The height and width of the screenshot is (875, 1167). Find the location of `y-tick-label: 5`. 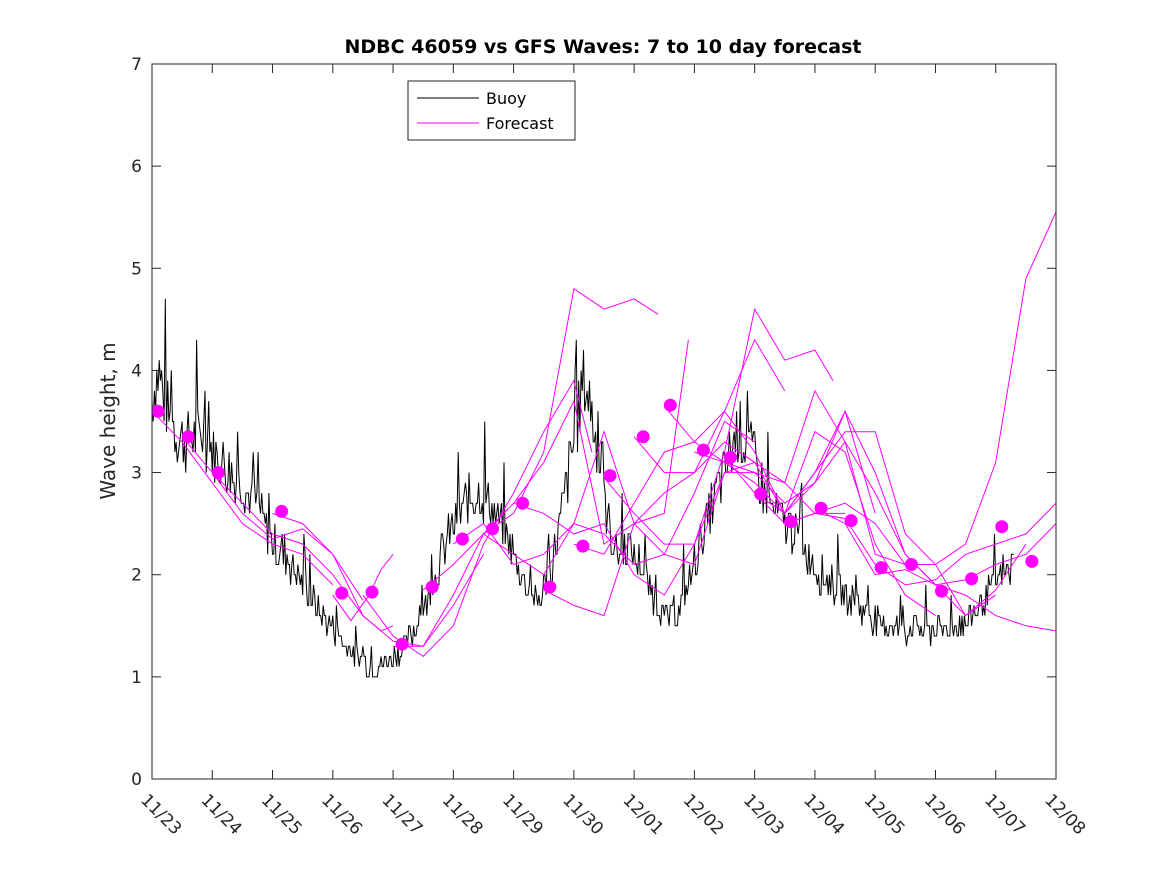

y-tick-label: 5 is located at coordinates (136, 269).